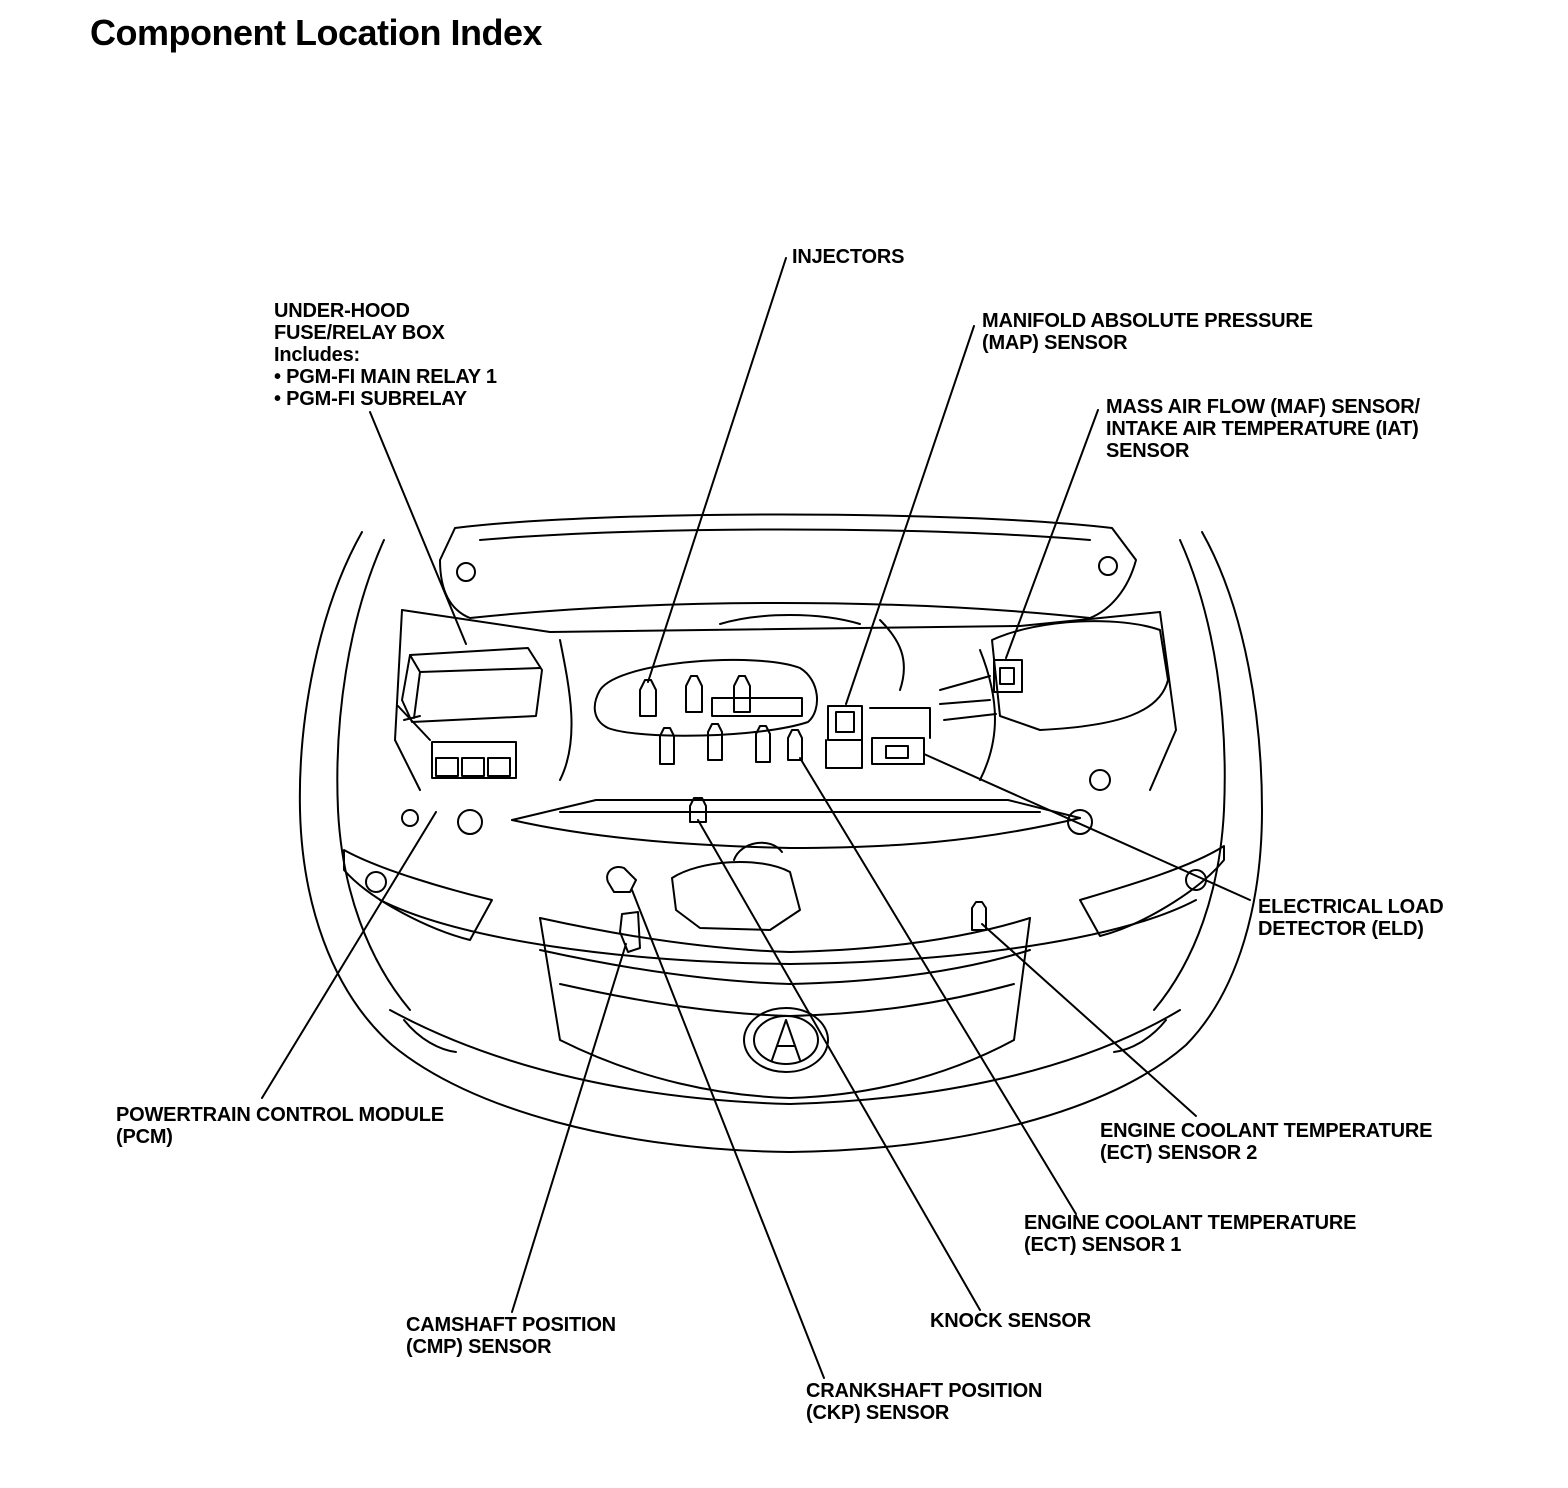 The image size is (1568, 1488). What do you see at coordinates (316, 32) in the screenshot?
I see `page-title: Component Location Index` at bounding box center [316, 32].